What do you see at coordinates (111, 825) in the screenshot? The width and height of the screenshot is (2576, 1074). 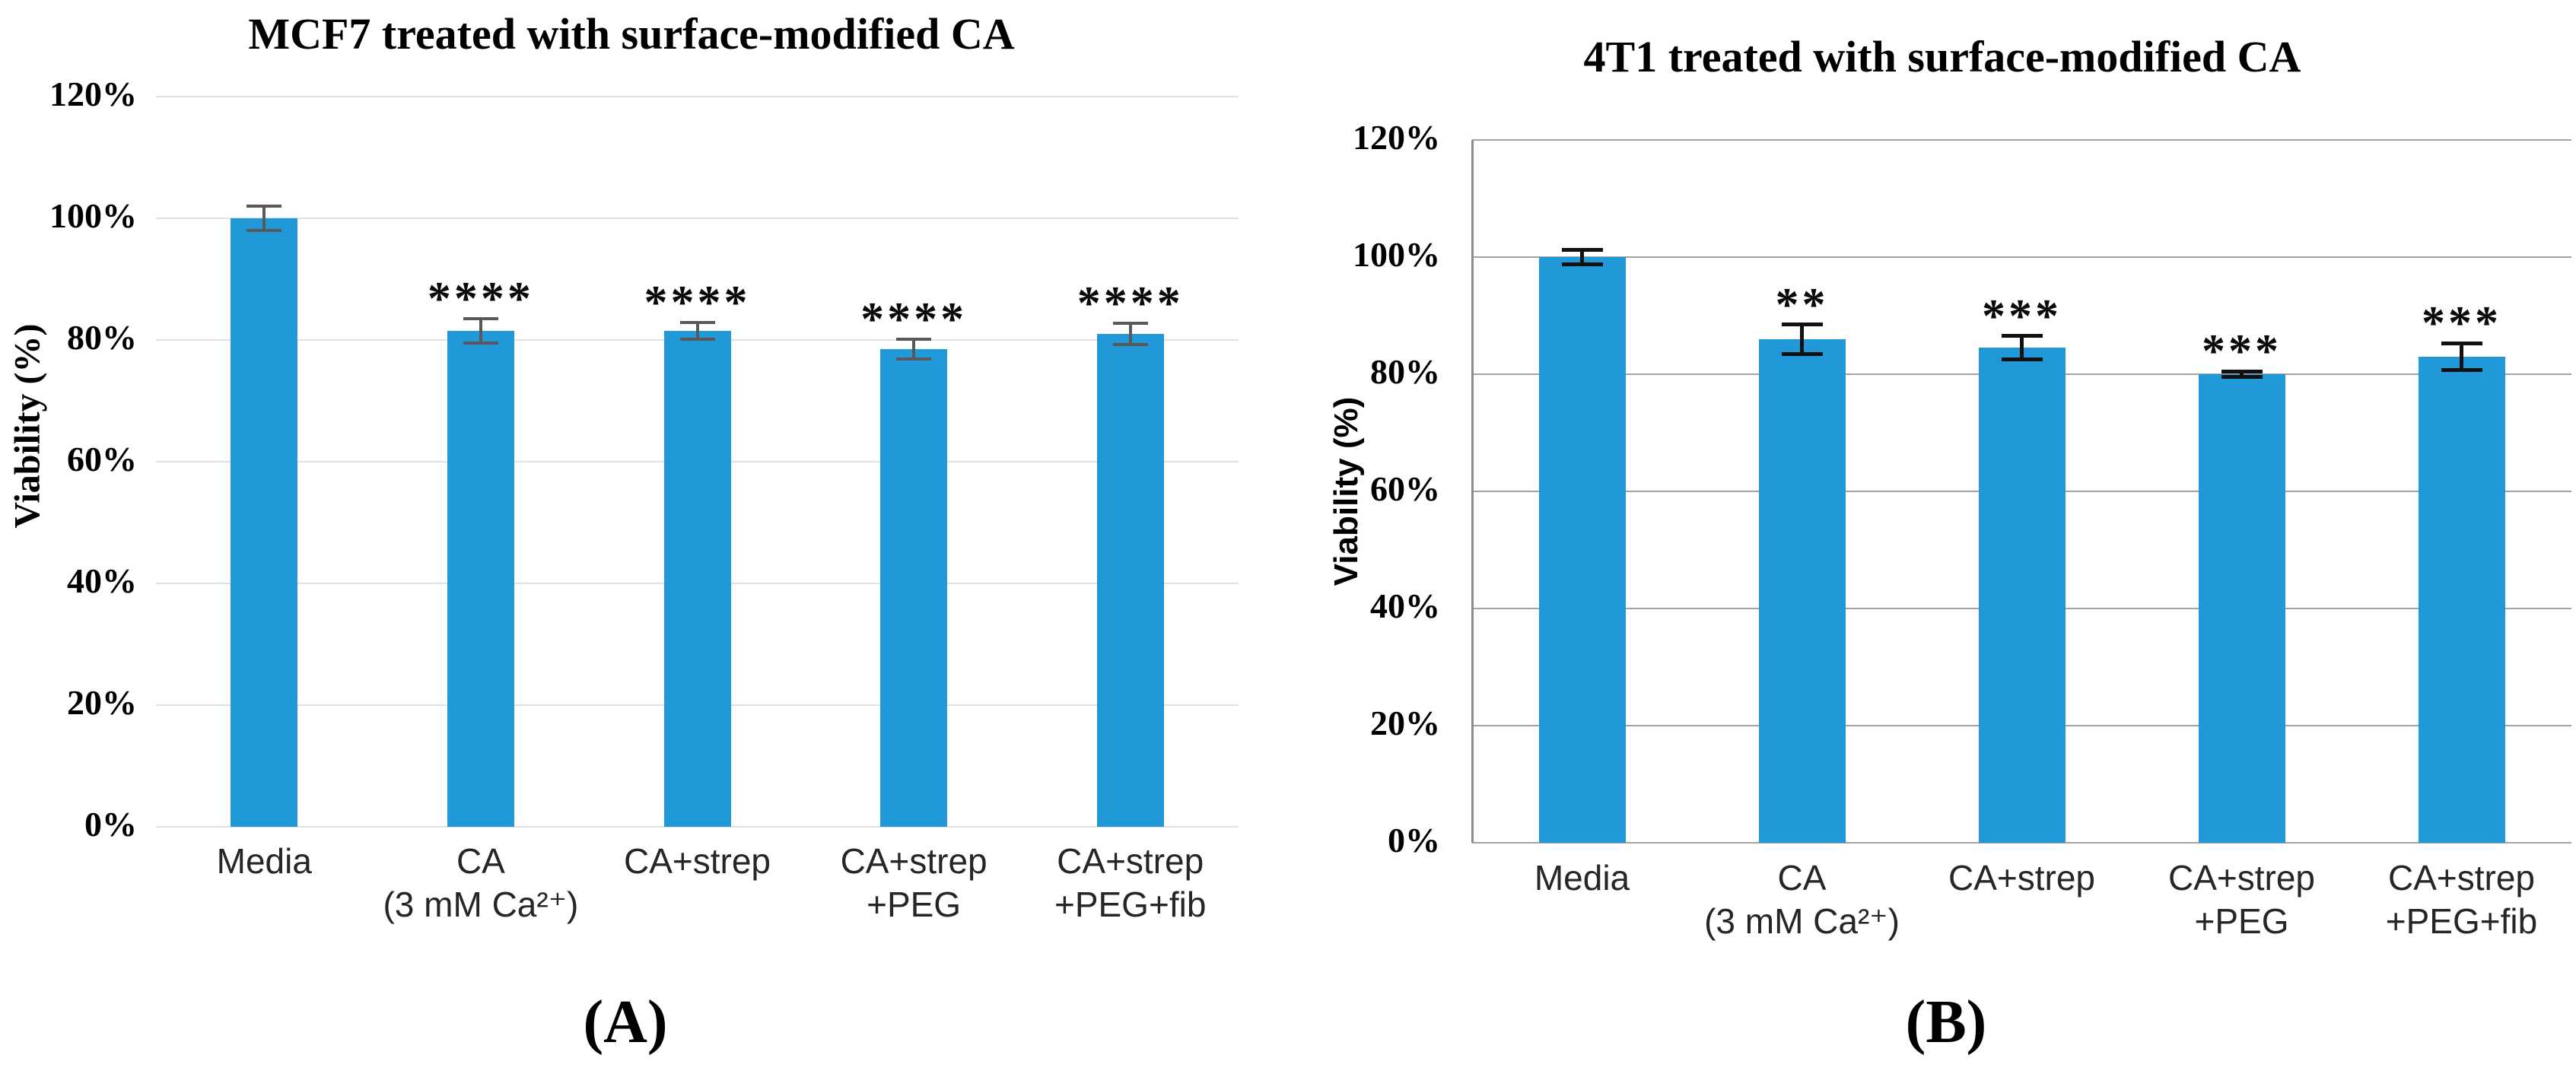 I see `y-tick-label: 0%` at bounding box center [111, 825].